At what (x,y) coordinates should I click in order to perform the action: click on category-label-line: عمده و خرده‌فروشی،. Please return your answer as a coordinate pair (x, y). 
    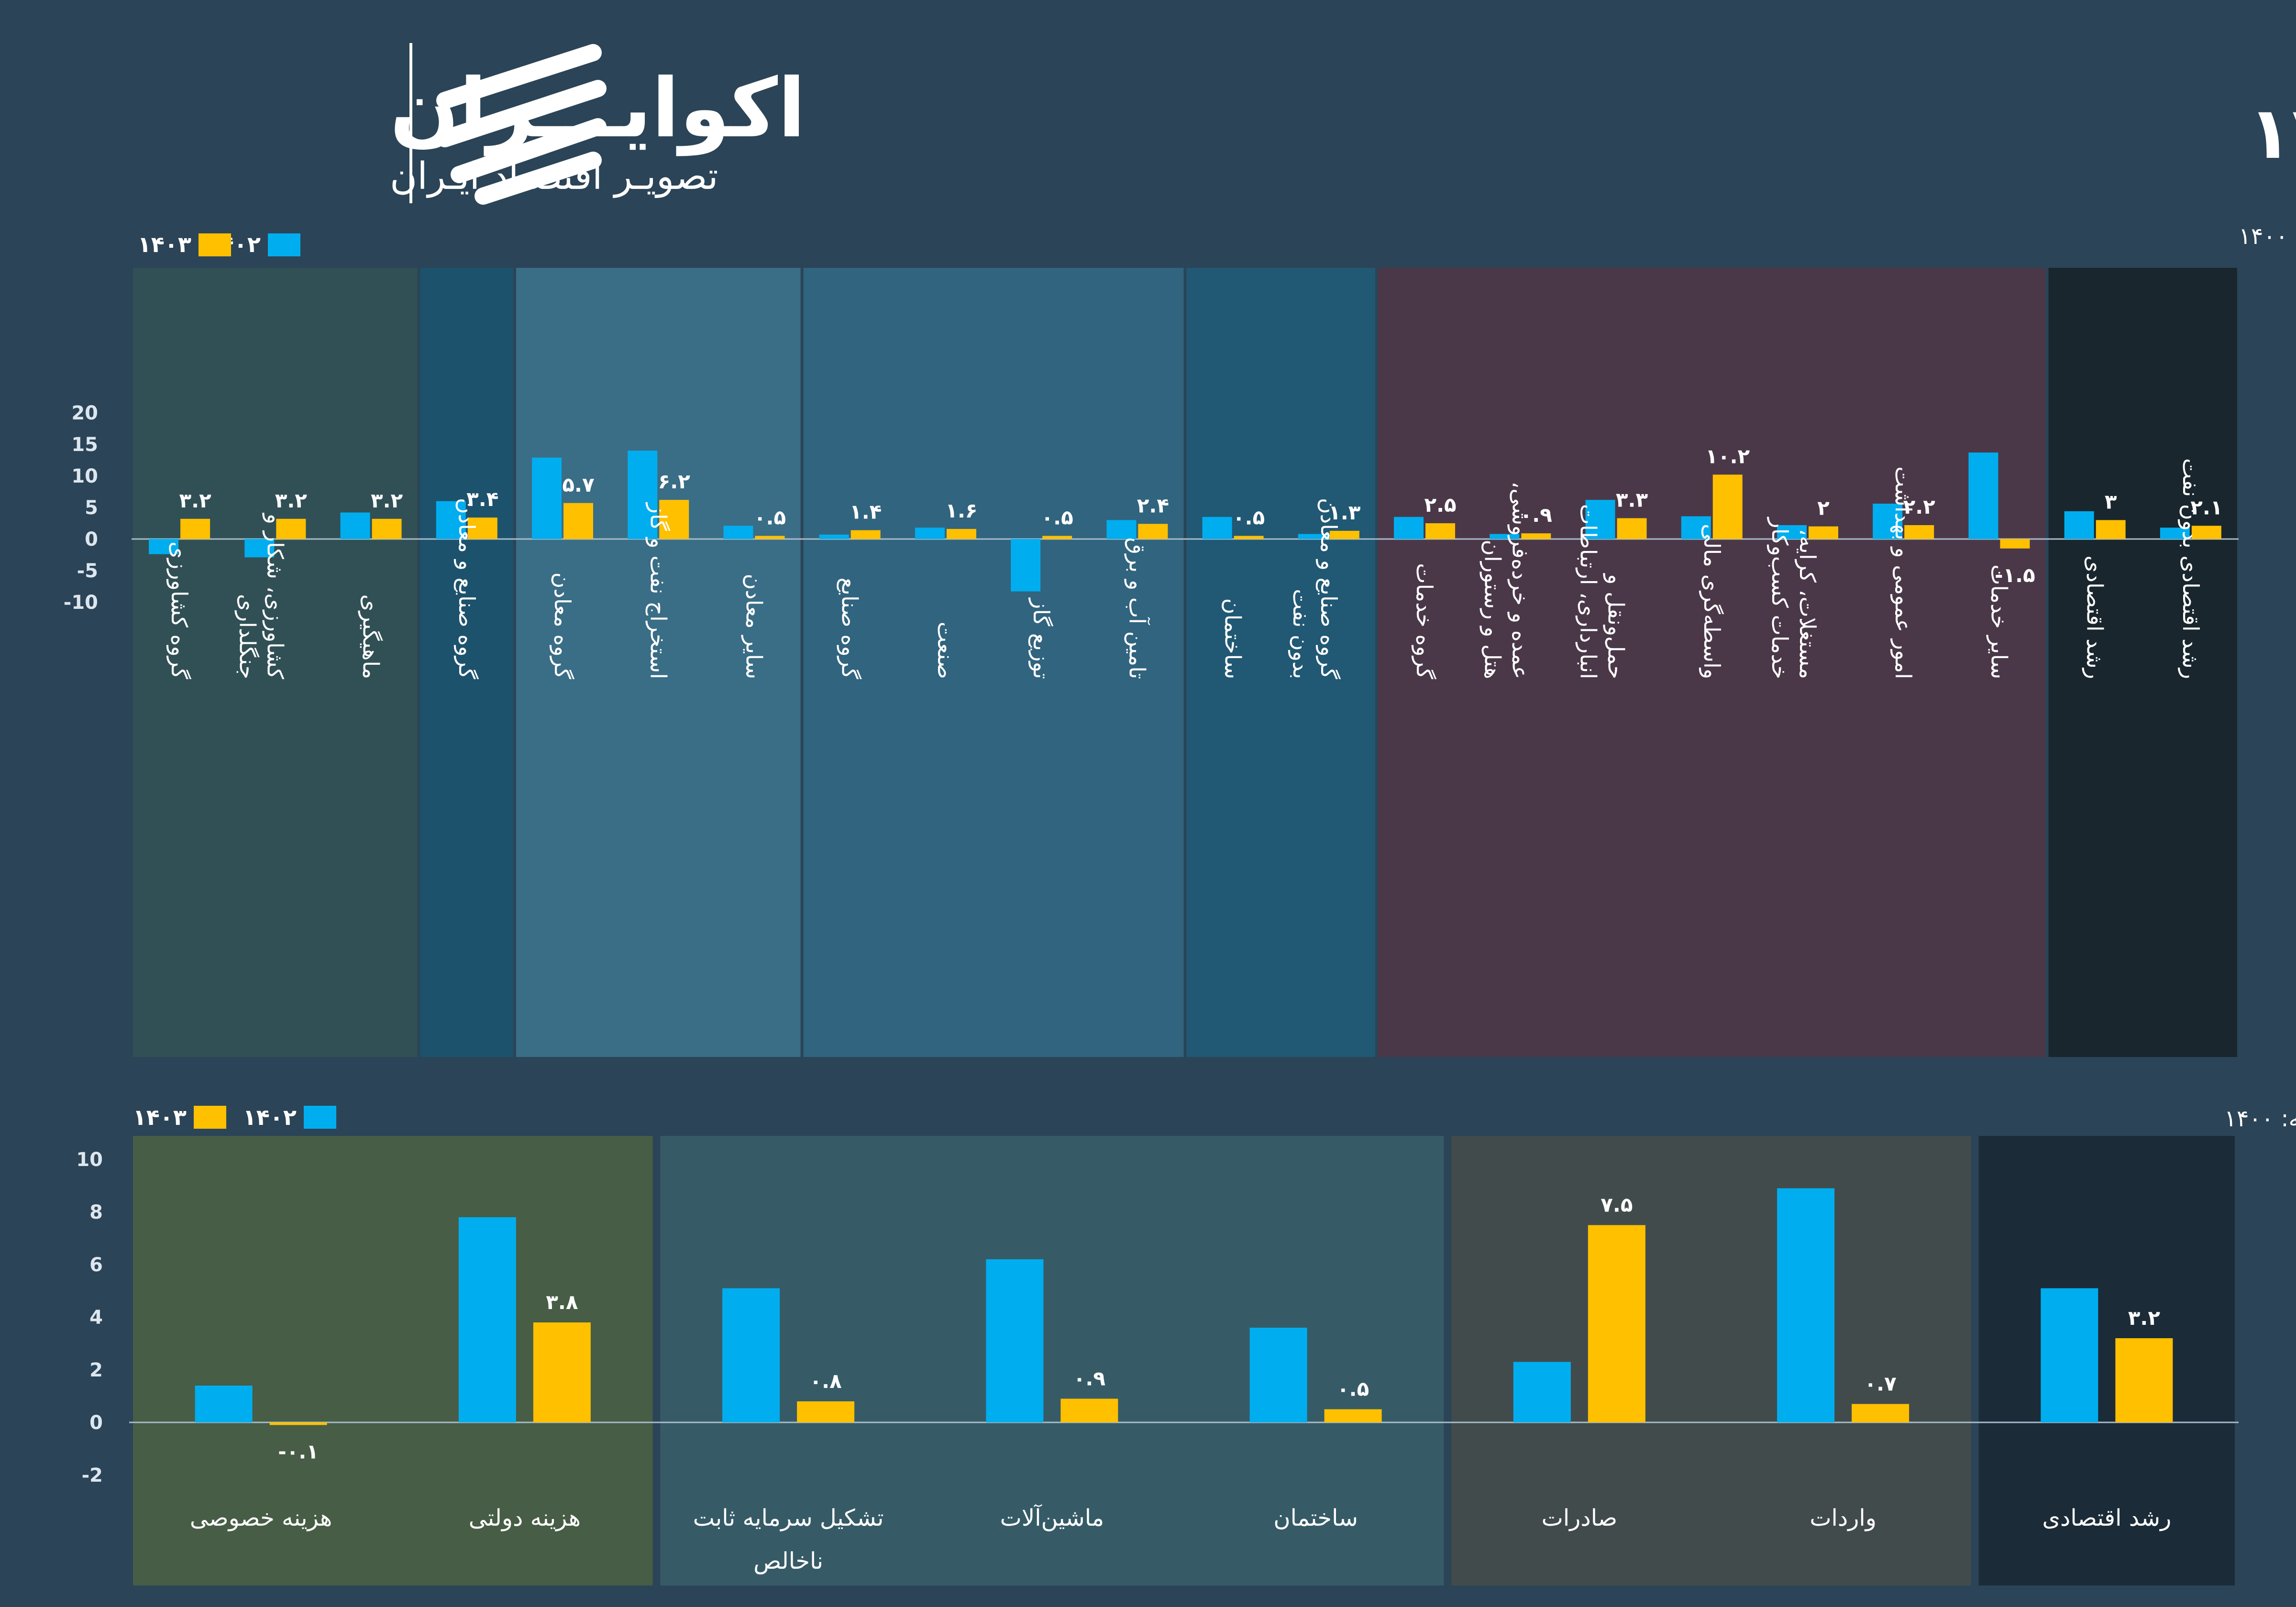
    Looking at the image, I should click on (1520, 580).